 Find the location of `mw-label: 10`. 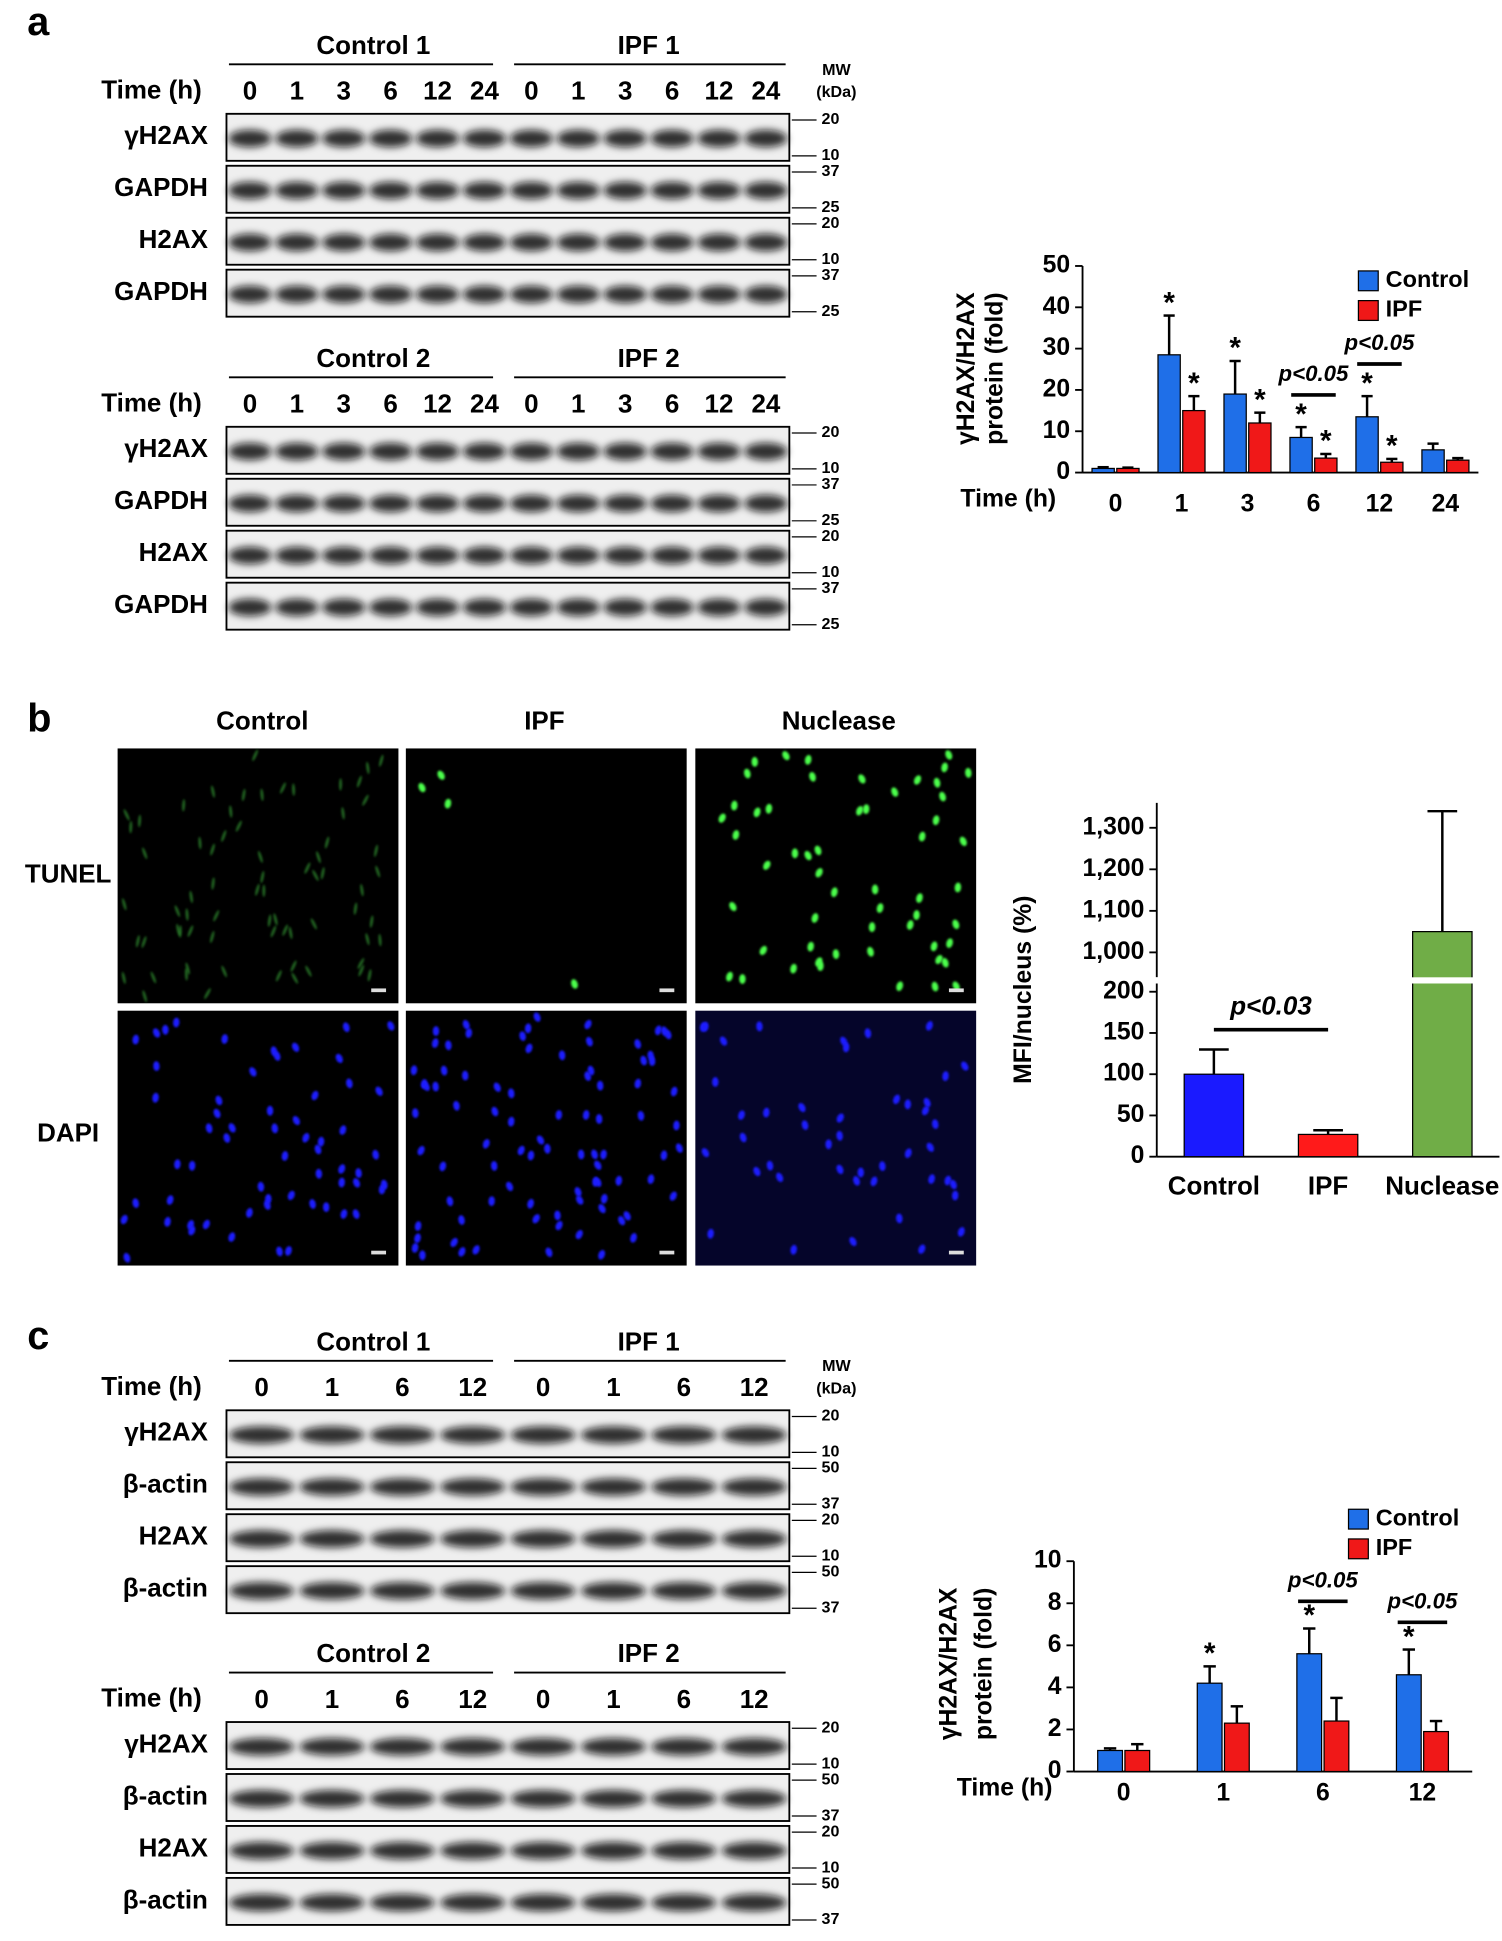

mw-label: 10 is located at coordinates (831, 155).